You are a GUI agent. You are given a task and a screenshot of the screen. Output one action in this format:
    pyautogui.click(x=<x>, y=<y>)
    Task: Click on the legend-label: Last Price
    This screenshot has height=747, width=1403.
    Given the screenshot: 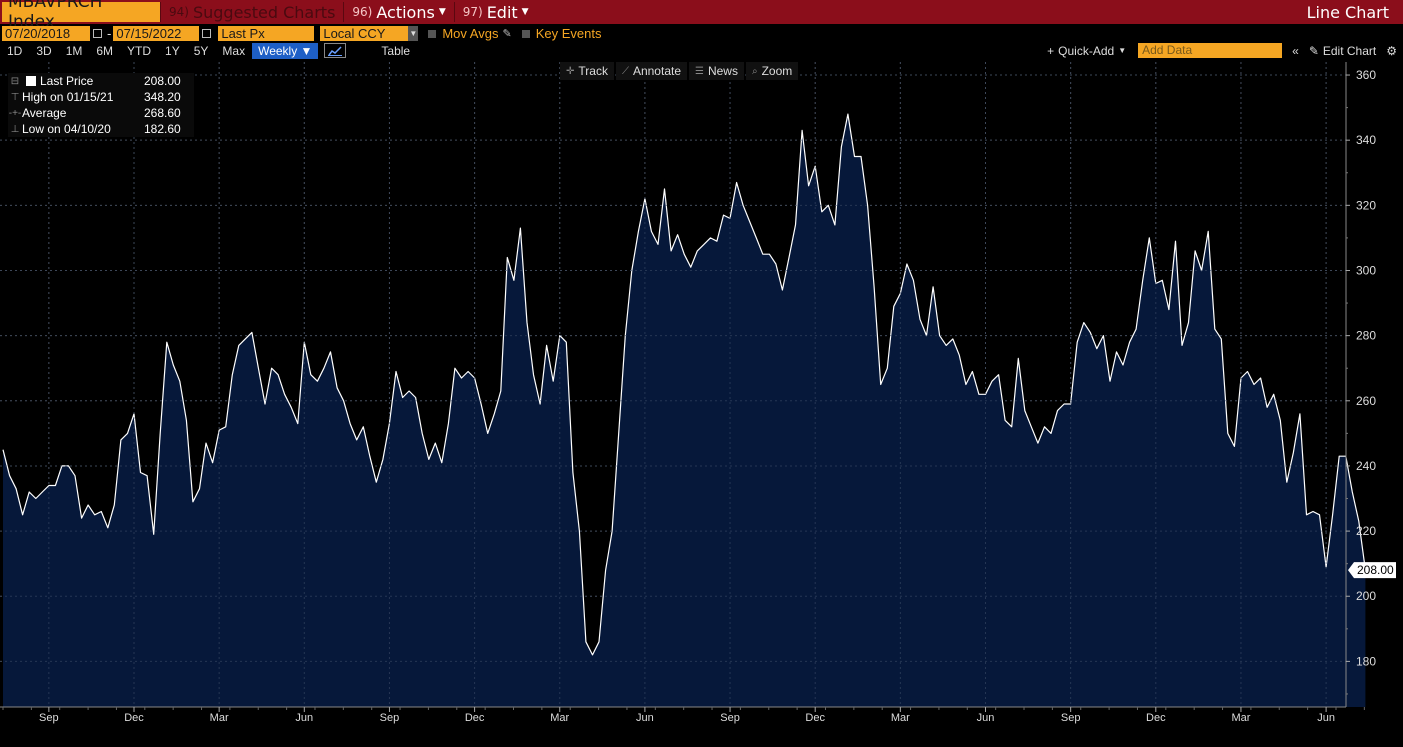 What is the action you would take?
    pyautogui.click(x=67, y=81)
    